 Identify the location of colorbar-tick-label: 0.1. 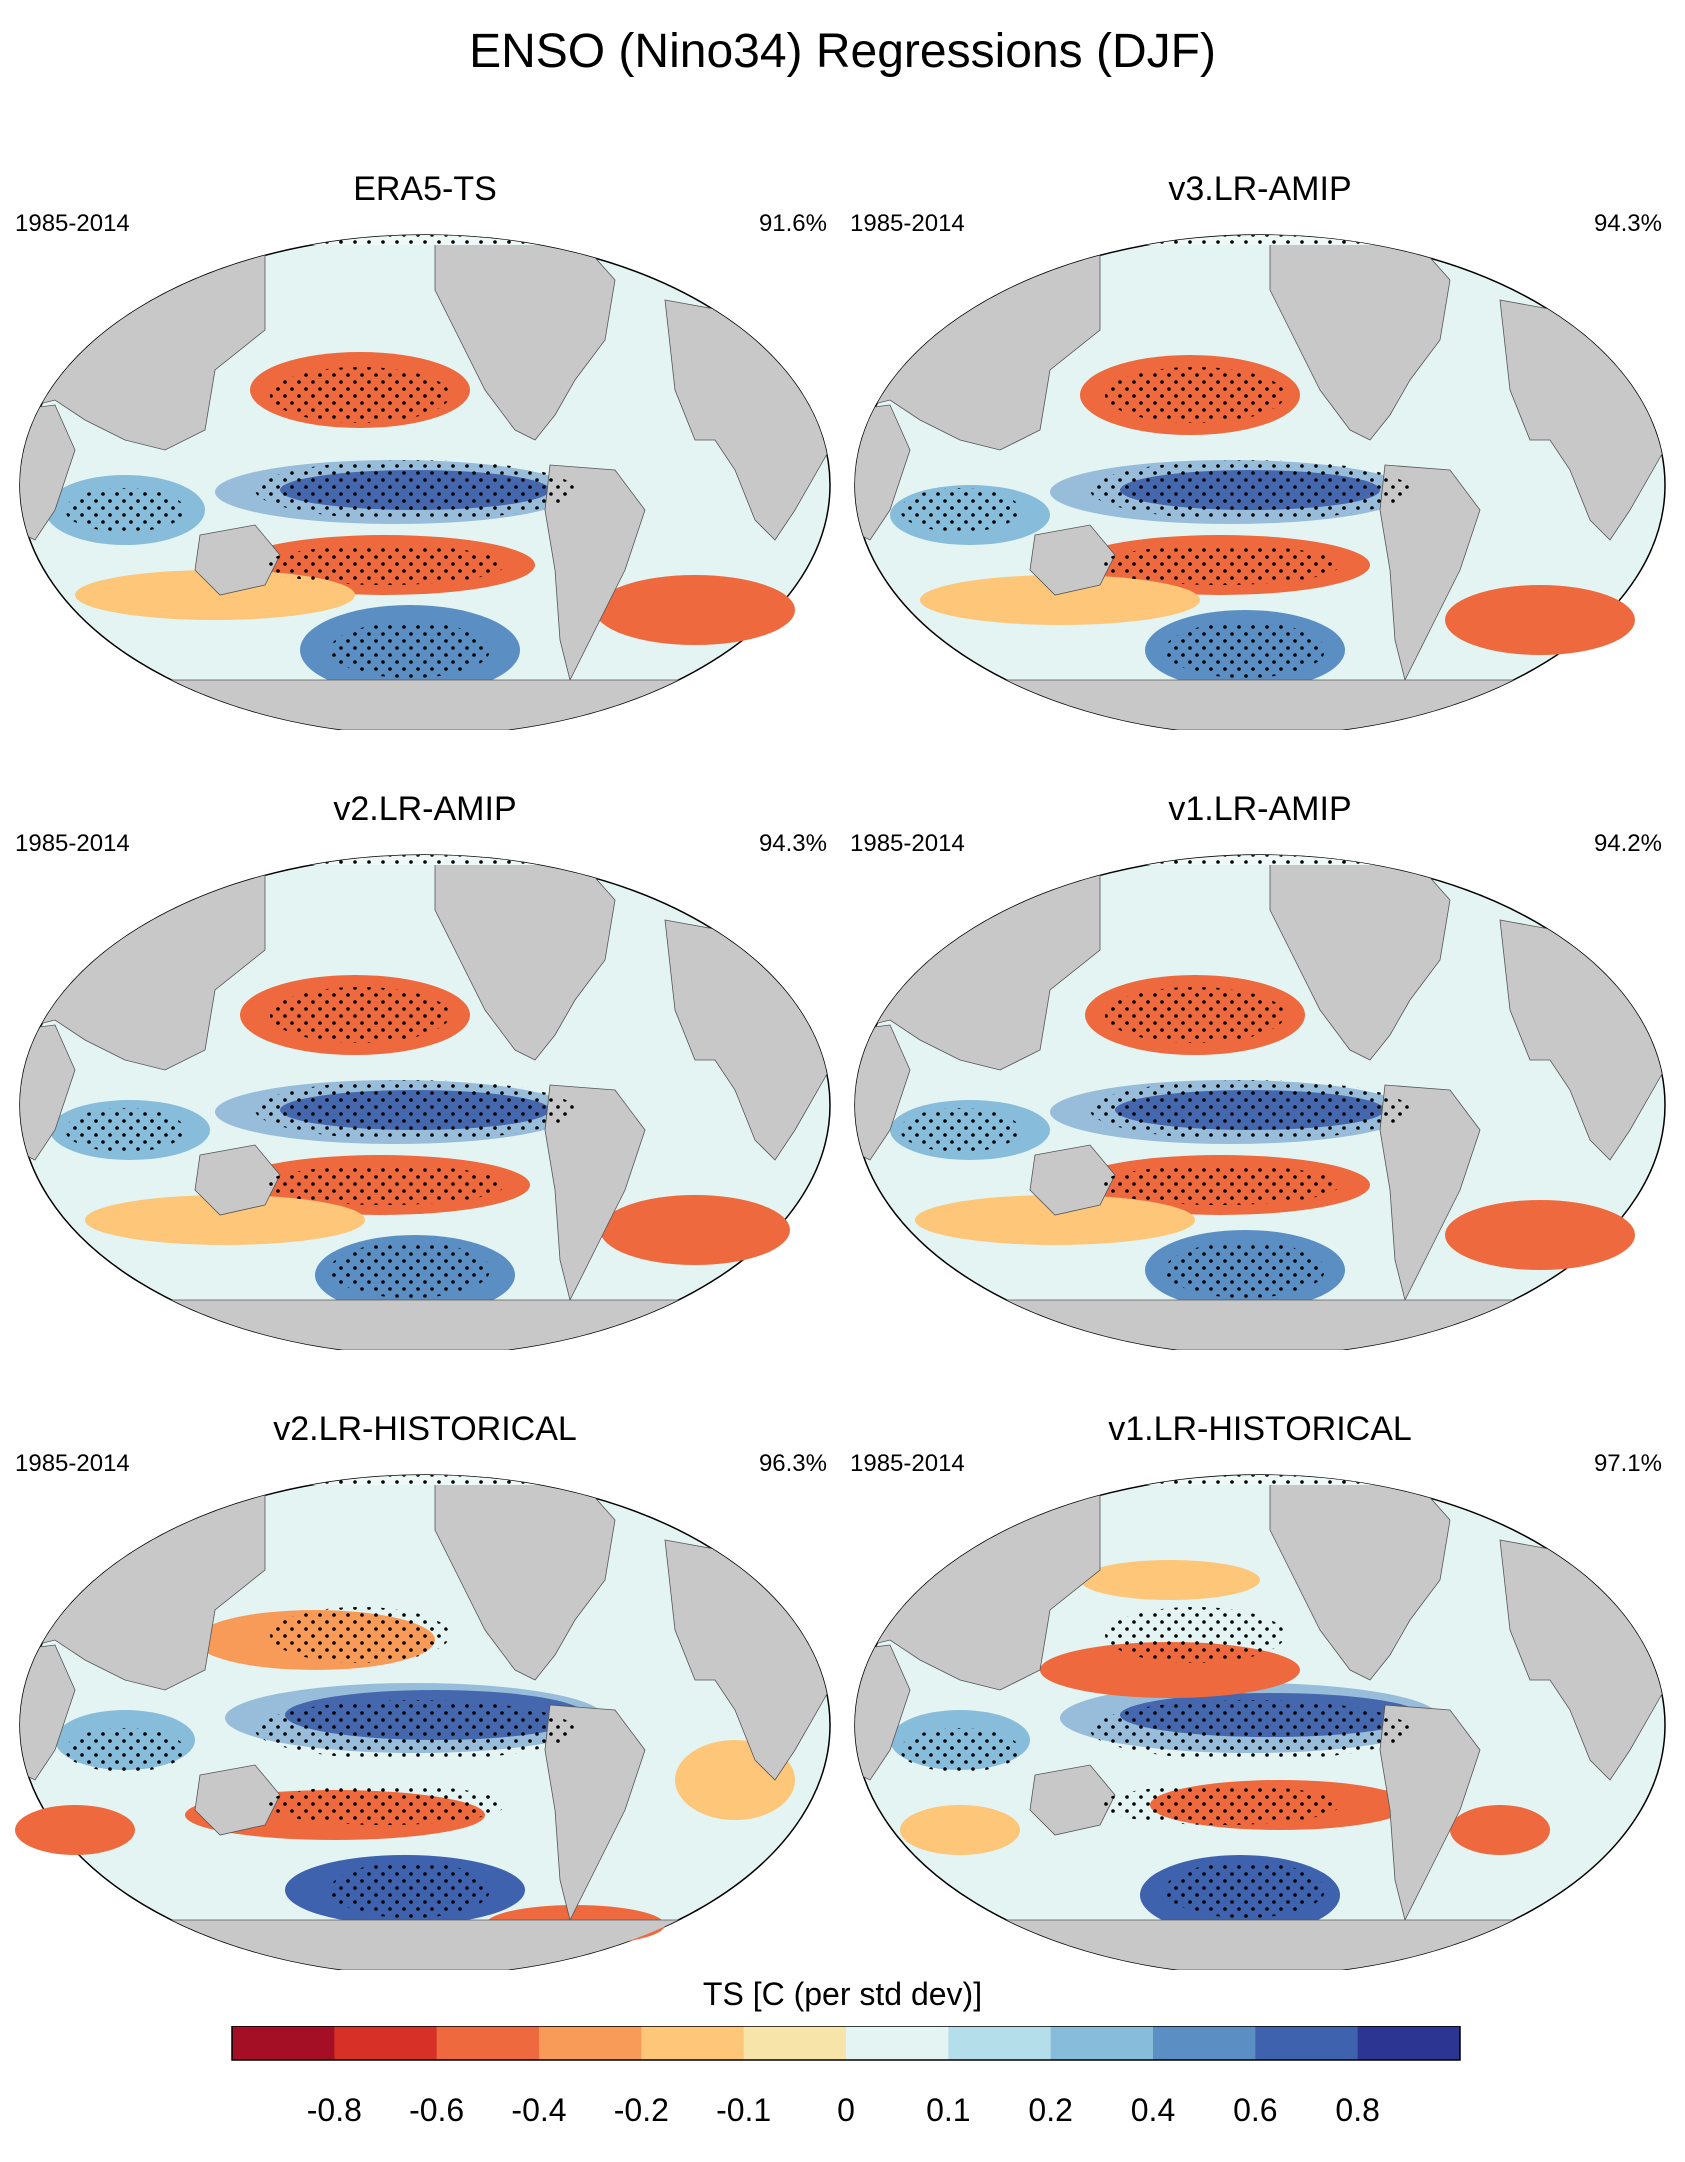
(948, 2110).